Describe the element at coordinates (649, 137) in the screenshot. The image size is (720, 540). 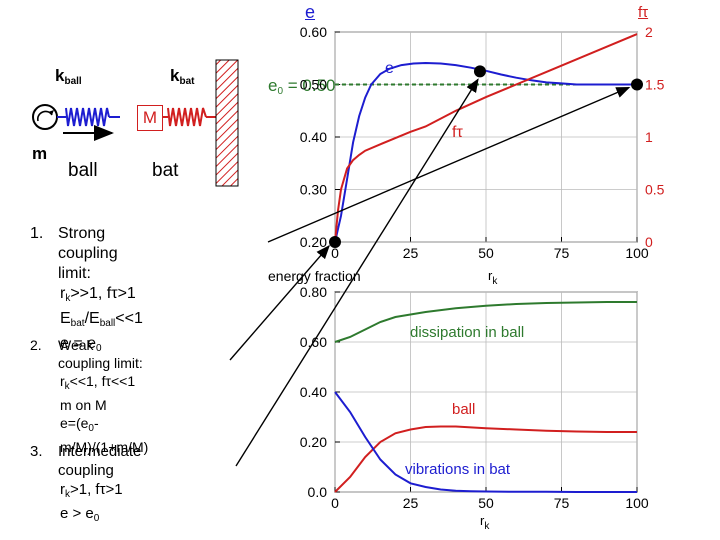
I see `y2-tick-label: 1` at that location.